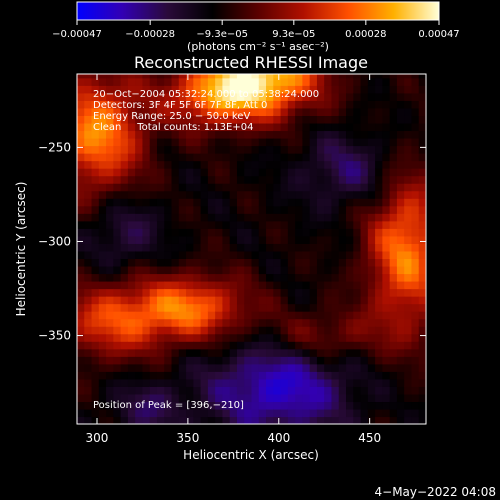 The width and height of the screenshot is (500, 500). Describe the element at coordinates (438, 34) in the screenshot. I see `colorbar-tick-label: 0.00047` at that location.